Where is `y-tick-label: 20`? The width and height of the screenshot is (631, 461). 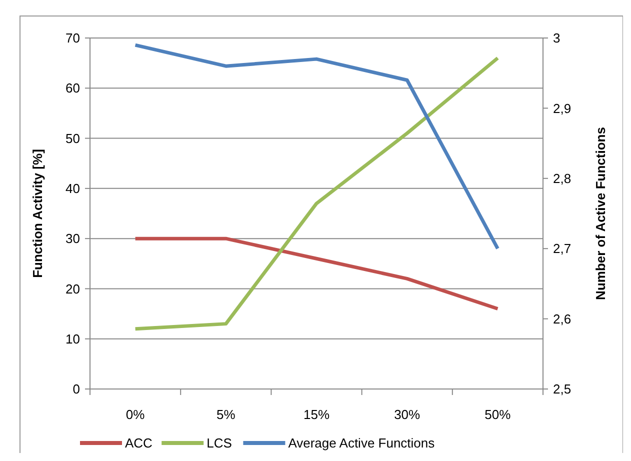
y-tick-label: 20 is located at coordinates (73, 288).